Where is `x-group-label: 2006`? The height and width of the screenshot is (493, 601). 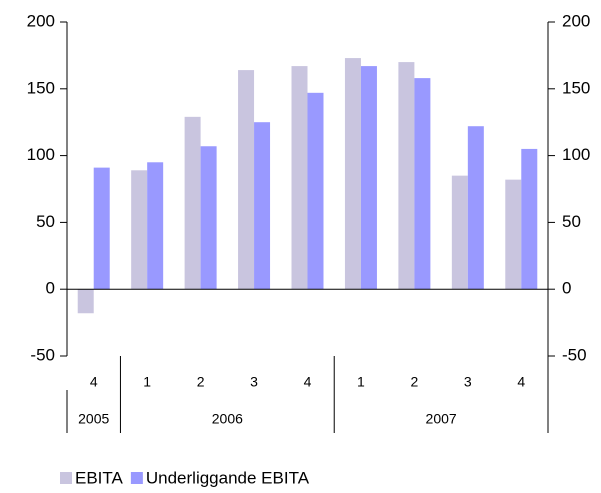
x-group-label: 2006 is located at coordinates (227, 419).